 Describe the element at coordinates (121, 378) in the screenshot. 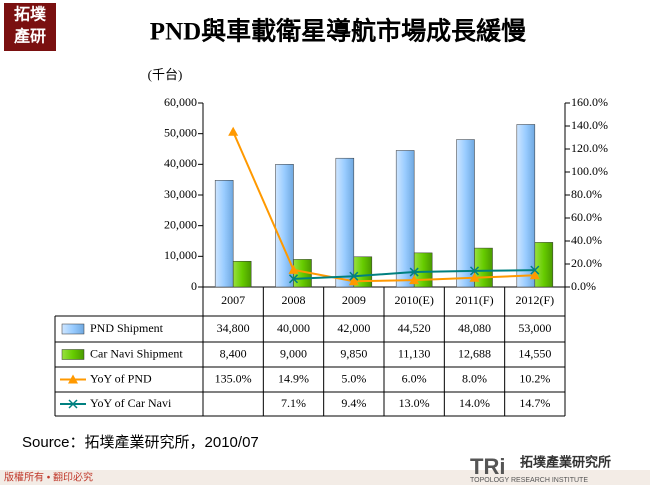

I see `legend-label: YoY of PND` at that location.